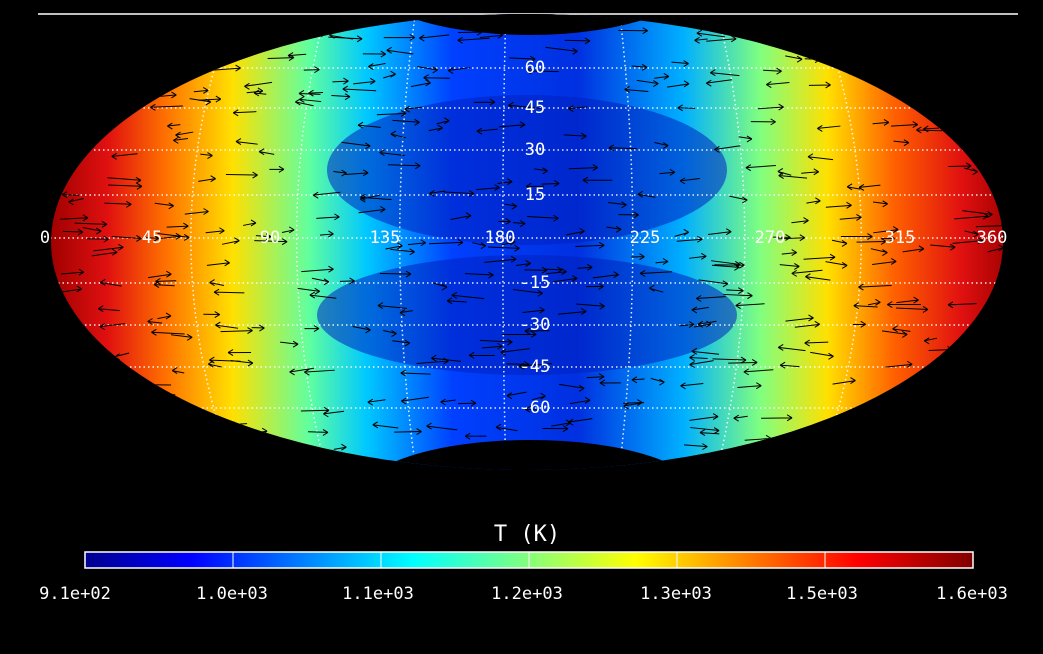 This screenshot has height=654, width=1043. I want to click on longitude-label: 180, so click(500, 238).